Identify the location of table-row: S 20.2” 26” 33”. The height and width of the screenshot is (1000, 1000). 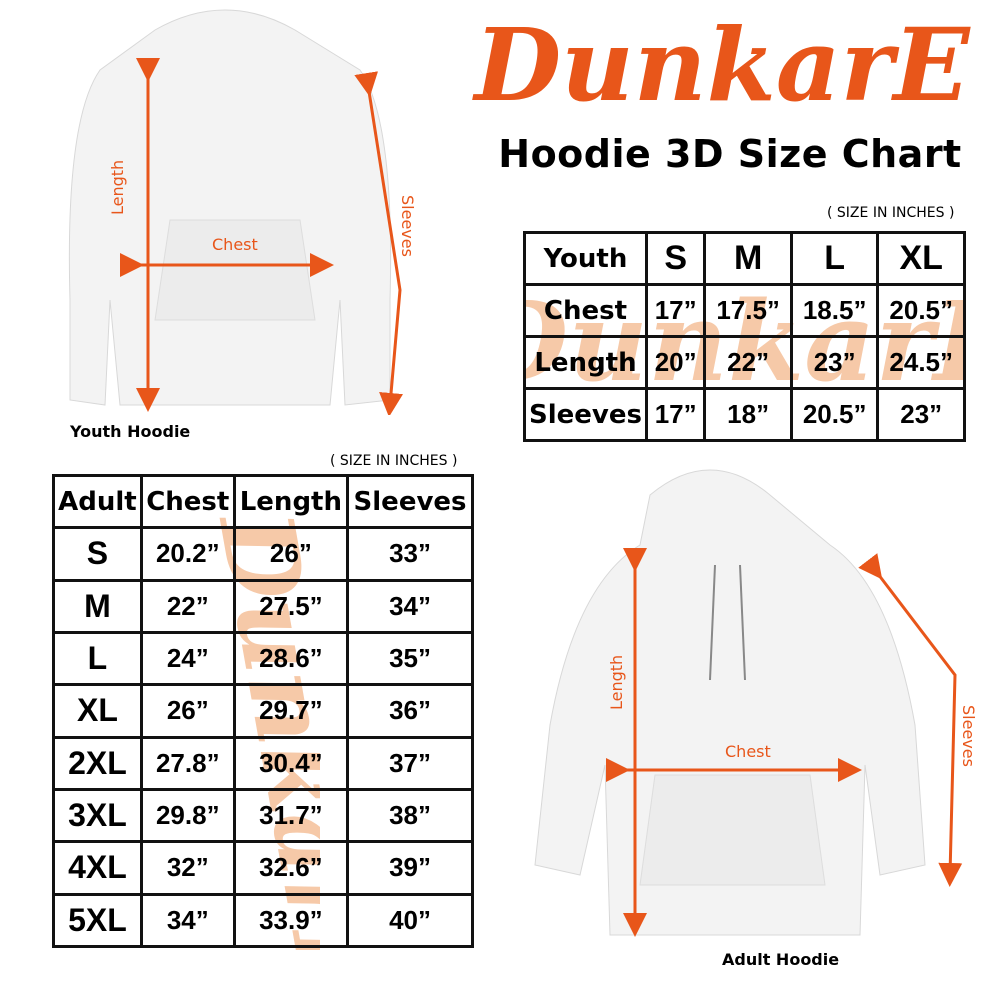
(263, 554).